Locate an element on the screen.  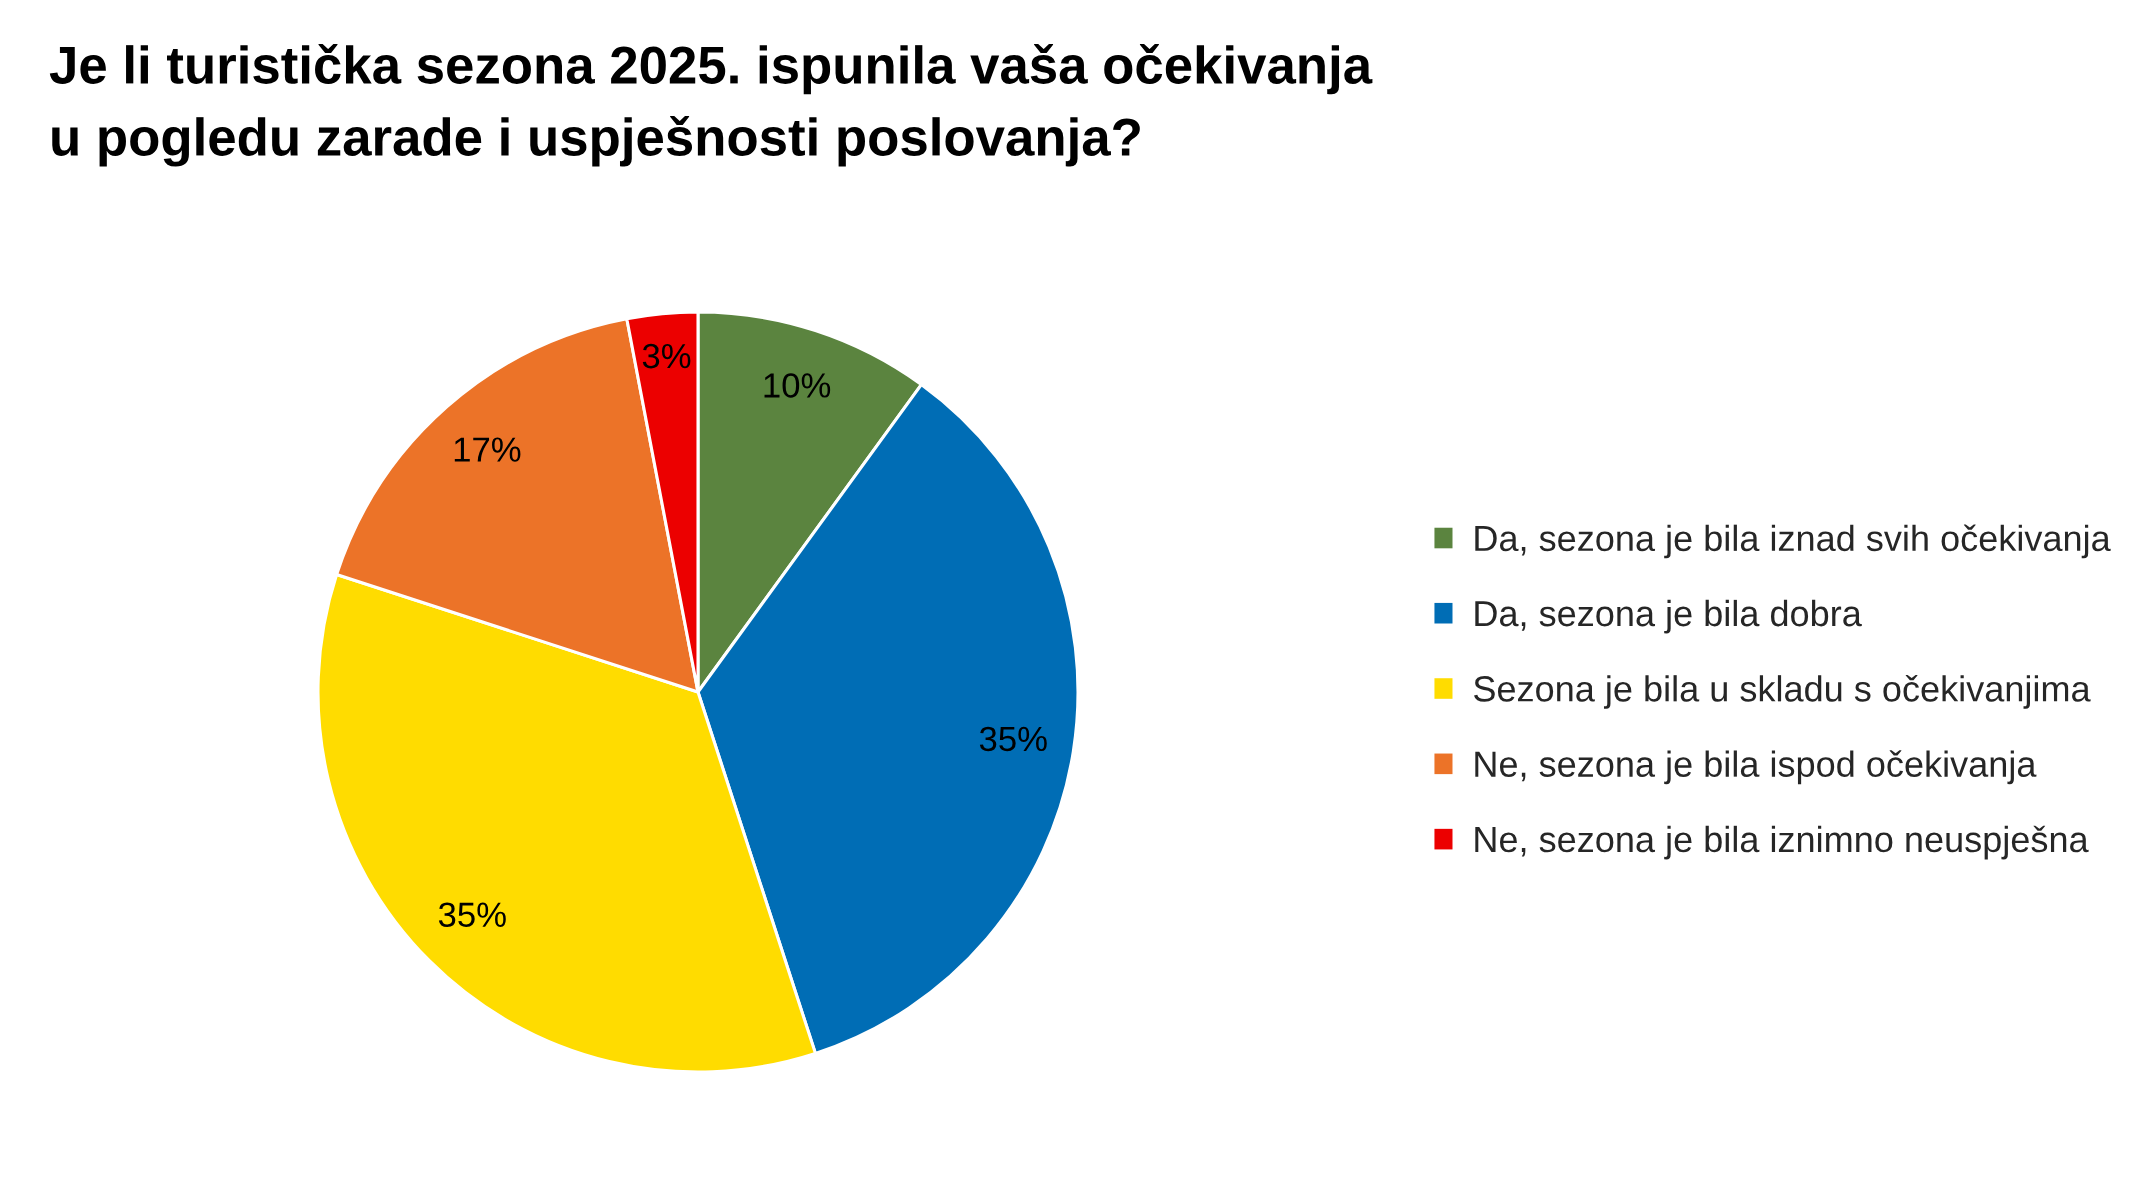
data-label: 17% is located at coordinates (487, 449).